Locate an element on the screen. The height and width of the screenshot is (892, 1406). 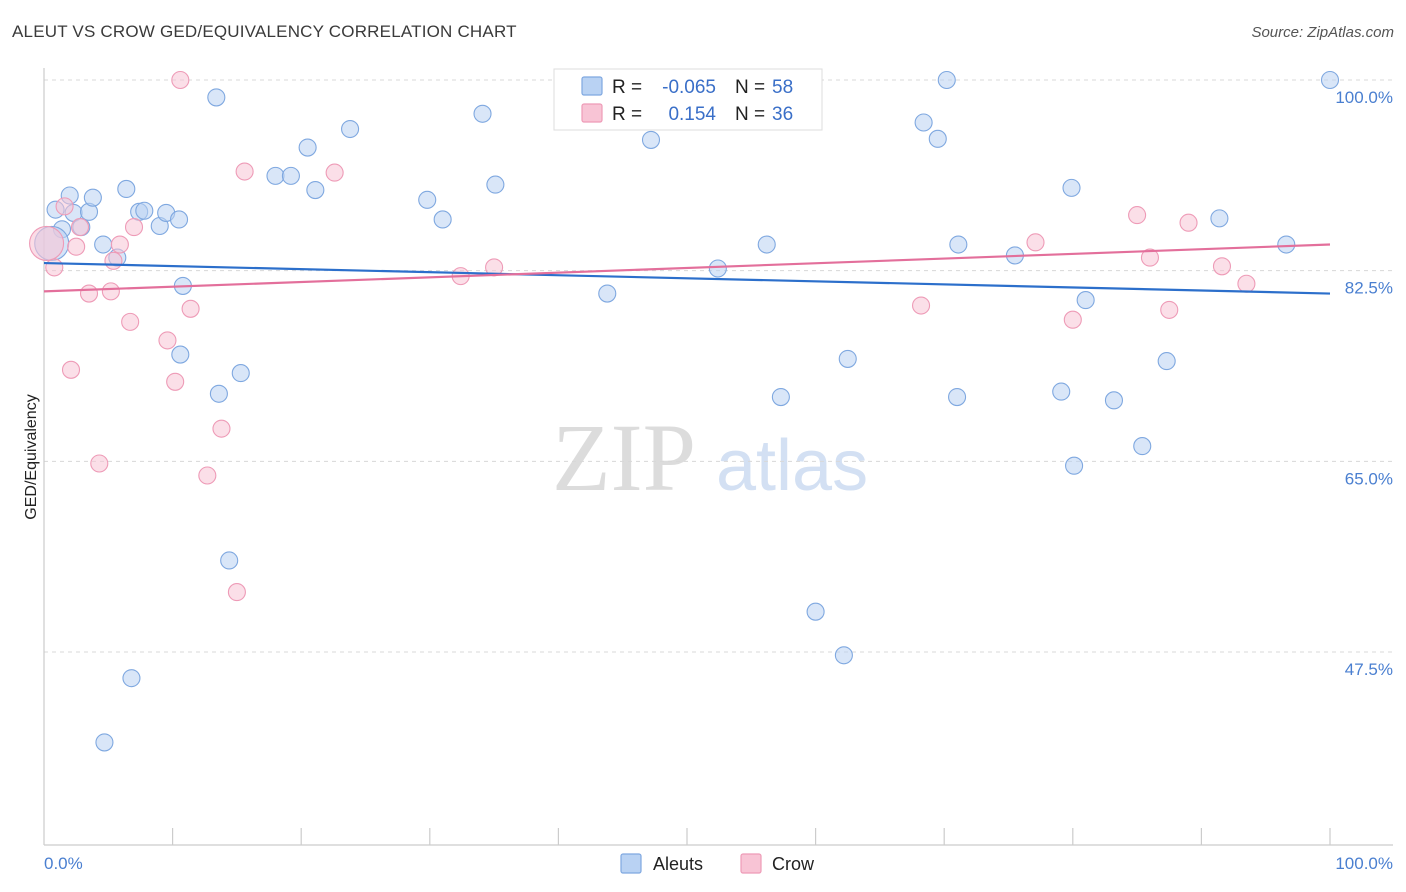
legend-n-value-crow: 36 is located at coordinates (782, 114).